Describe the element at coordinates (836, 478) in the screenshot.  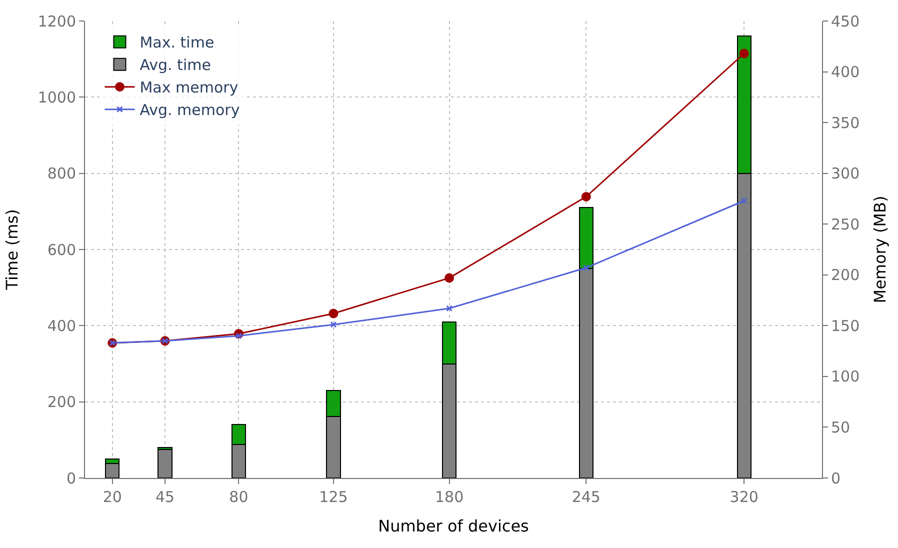
I see `y2-tick-label: 0` at that location.